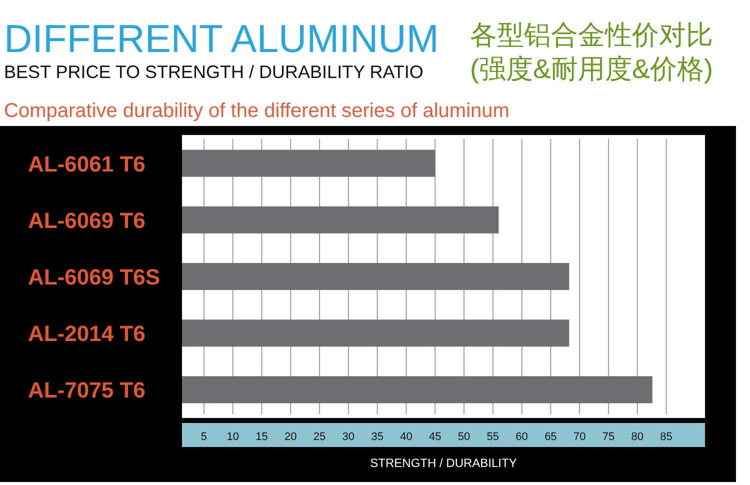  What do you see at coordinates (87, 163) in the screenshot?
I see `y-tick-label: AL-6061 T6` at bounding box center [87, 163].